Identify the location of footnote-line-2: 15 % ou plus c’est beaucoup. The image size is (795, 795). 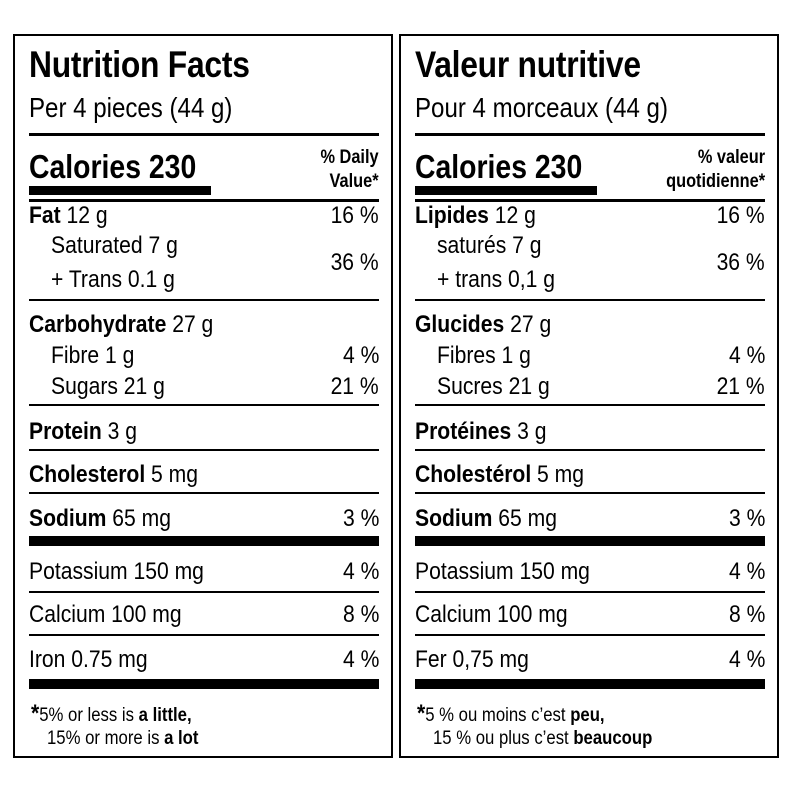
(543, 738).